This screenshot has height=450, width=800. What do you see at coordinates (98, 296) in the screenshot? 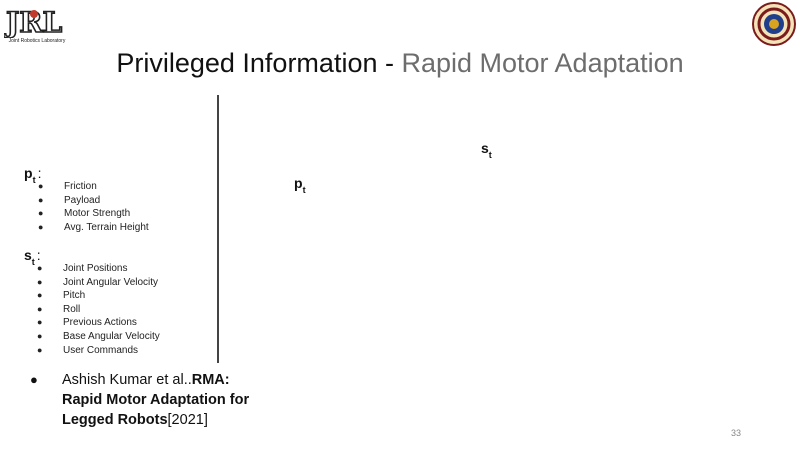
I see `st-item: ● Pitch` at bounding box center [98, 296].